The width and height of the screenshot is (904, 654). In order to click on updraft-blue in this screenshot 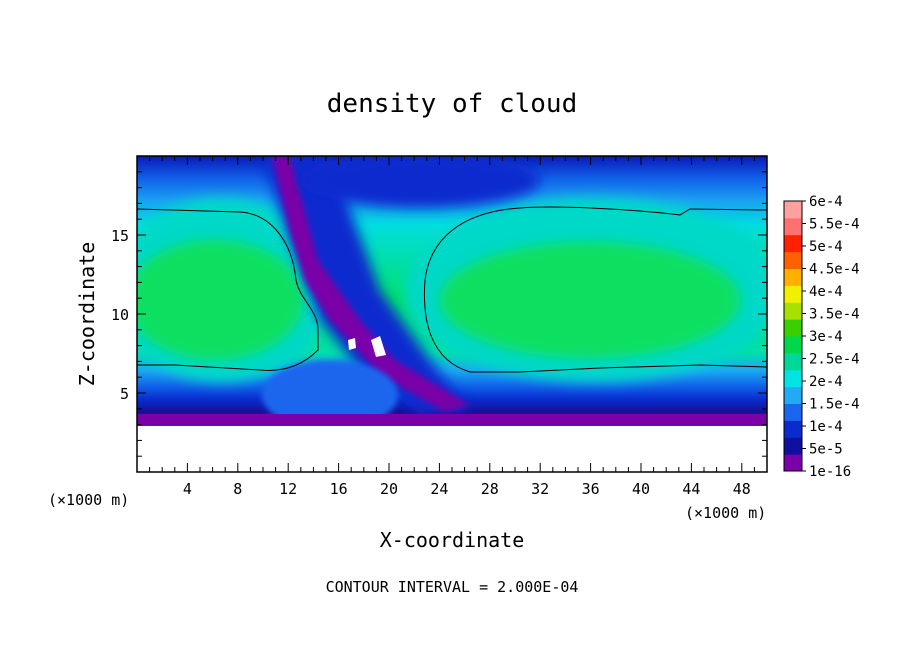, I will do `click(366, 285)`.